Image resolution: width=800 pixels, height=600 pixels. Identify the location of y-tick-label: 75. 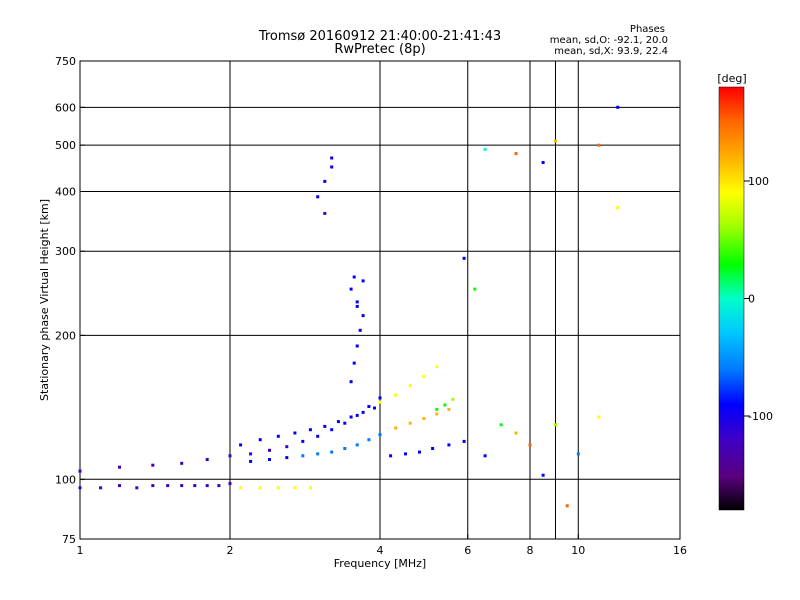
(69, 539).